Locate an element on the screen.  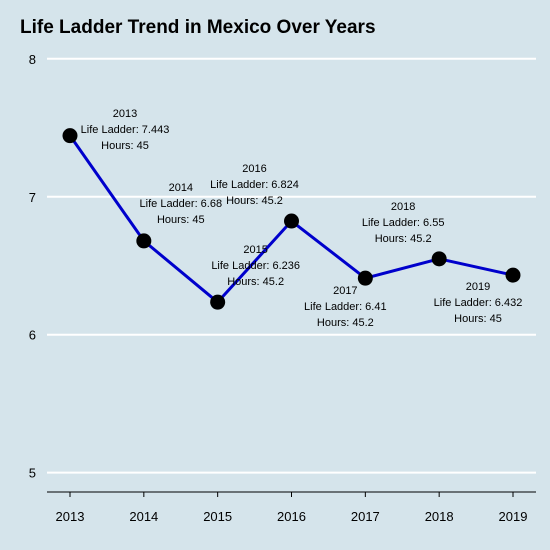
chart-title: Life Ladder Trend in Mexico Over Years is located at coordinates (198, 27).